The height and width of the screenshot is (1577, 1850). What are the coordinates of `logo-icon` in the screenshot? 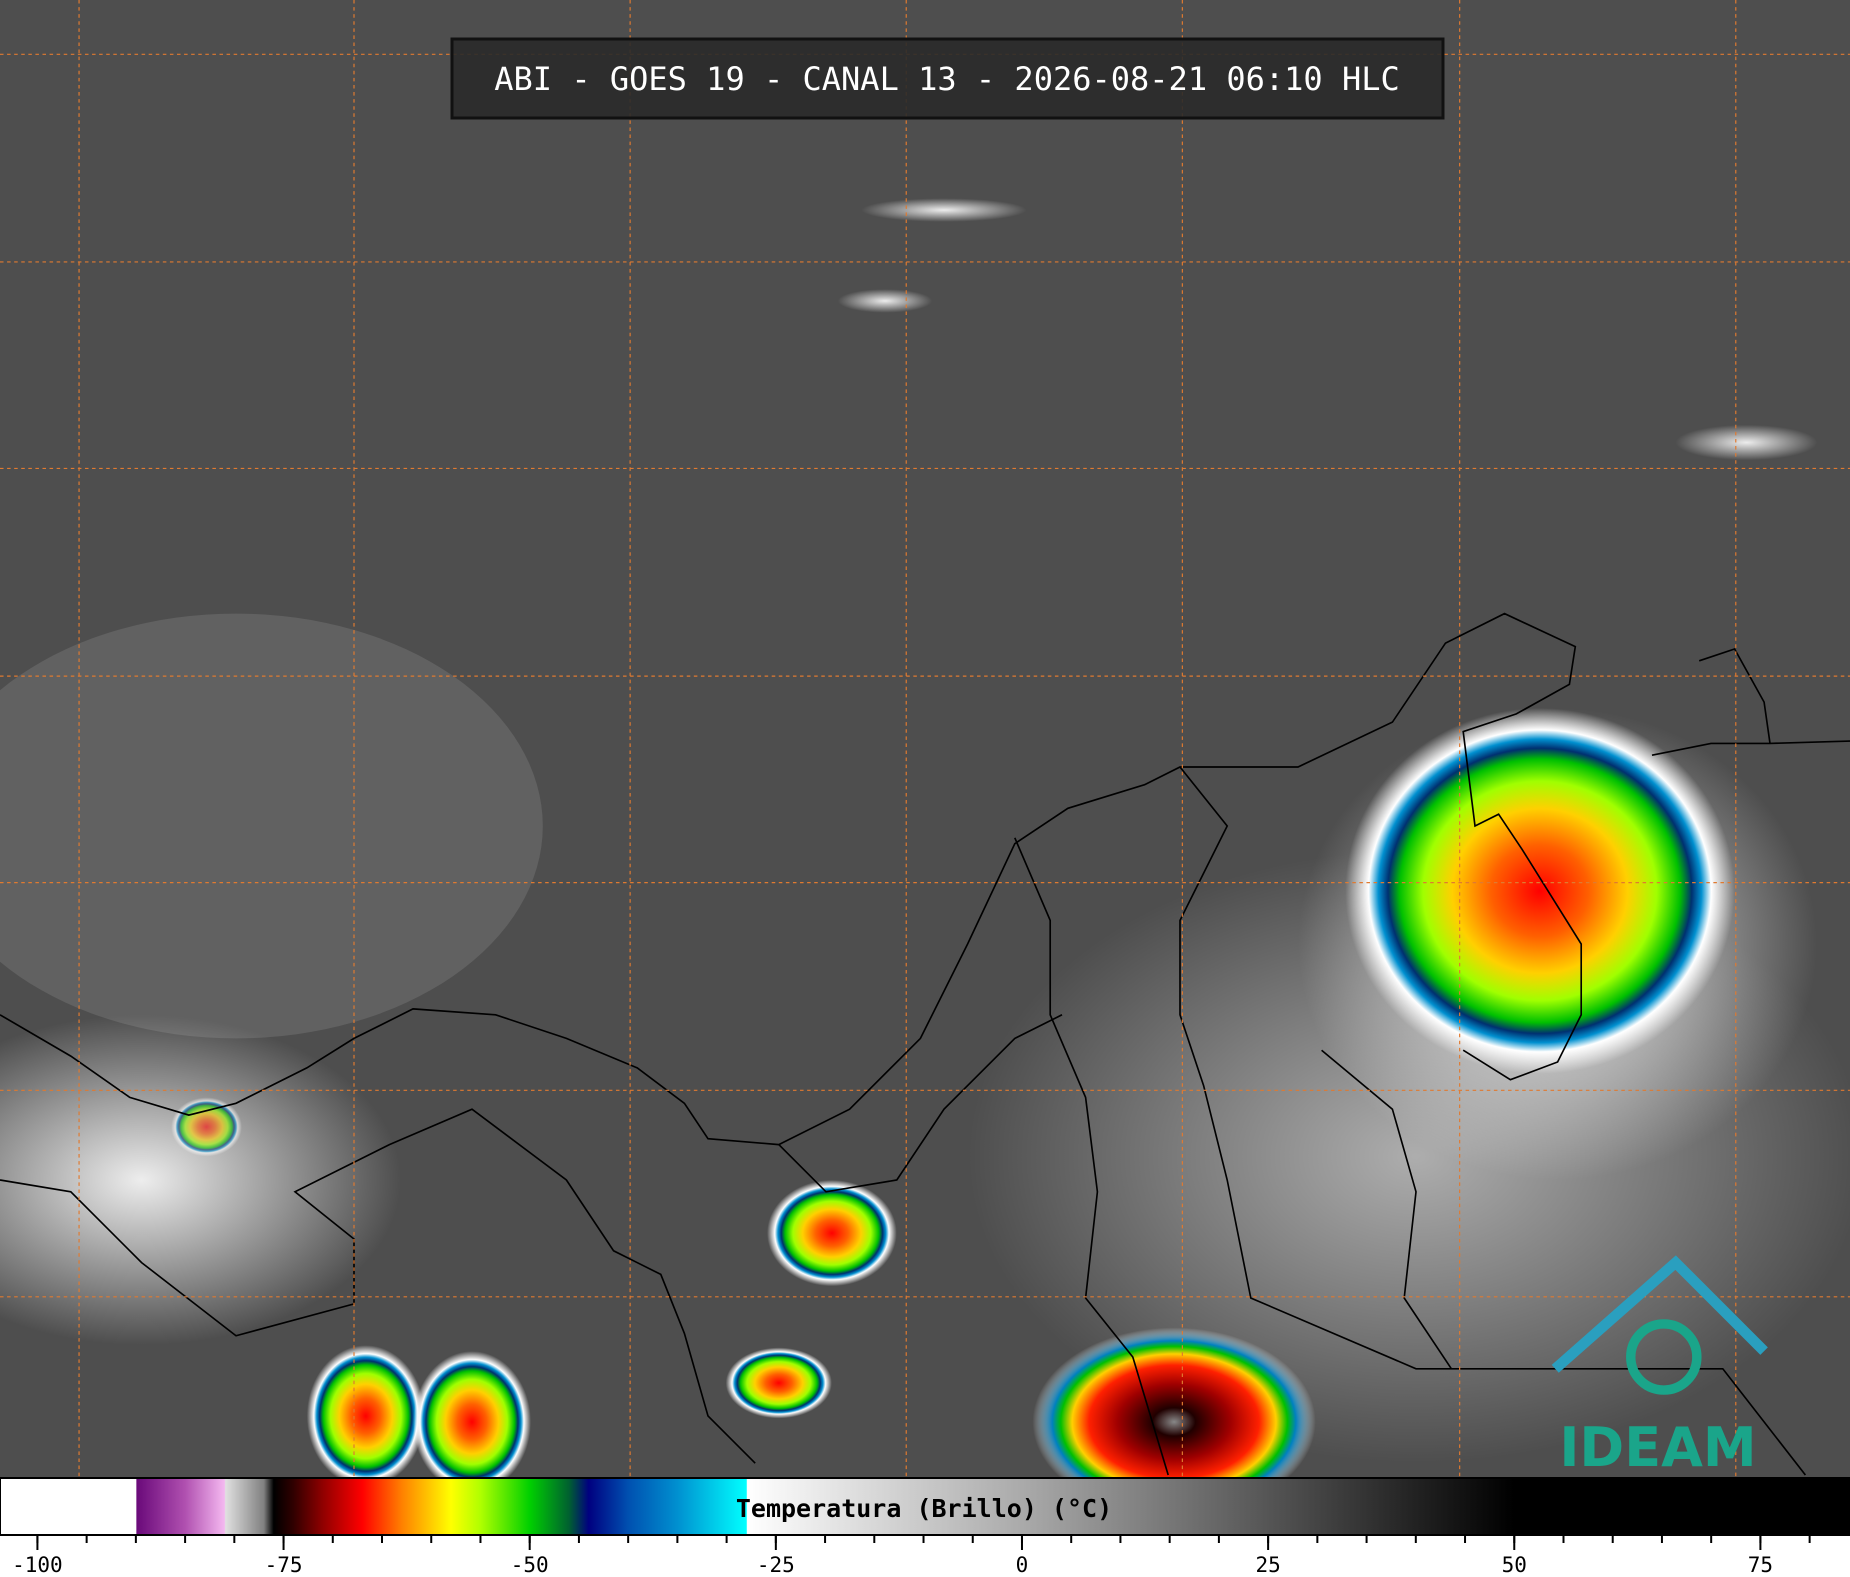 It's located at (1659, 1325).